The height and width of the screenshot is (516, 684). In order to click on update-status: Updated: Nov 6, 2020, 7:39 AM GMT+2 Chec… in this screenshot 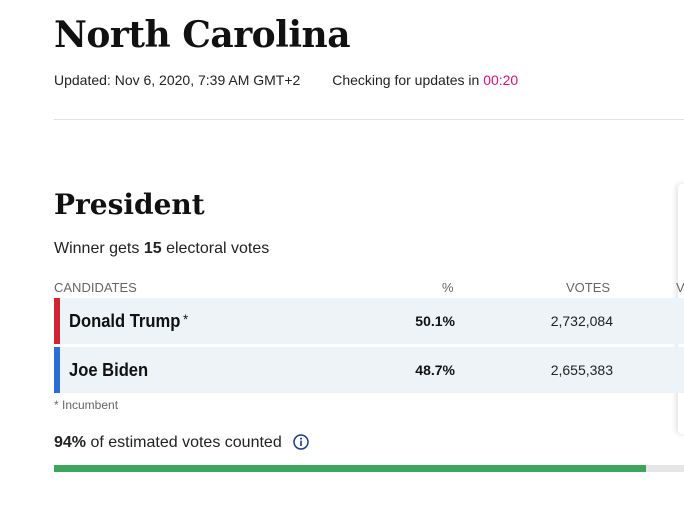, I will do `click(286, 80)`.